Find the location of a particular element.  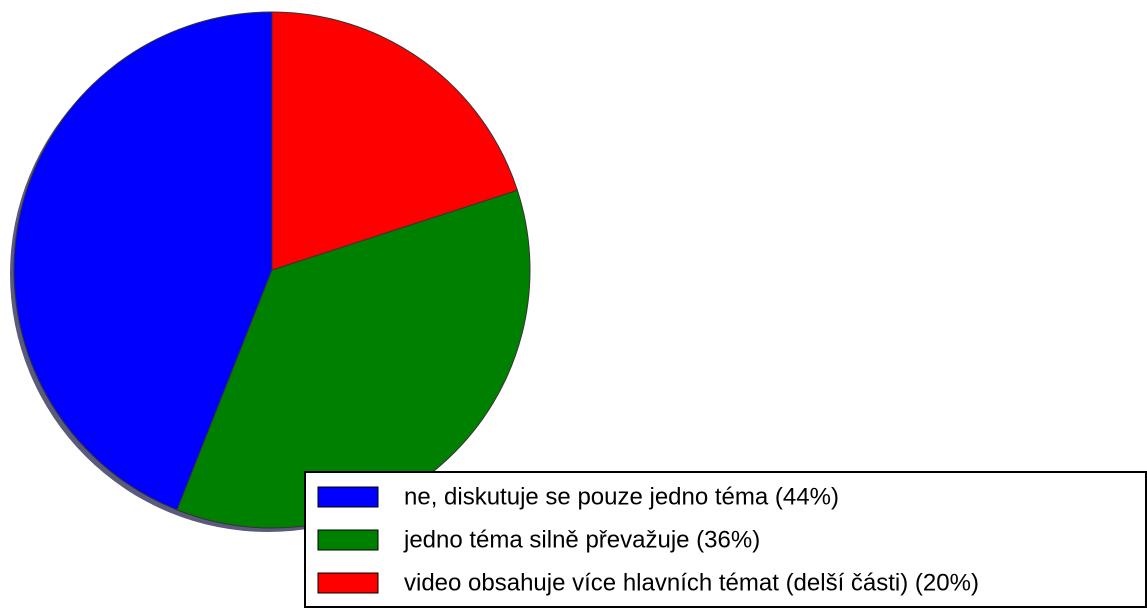

pie-slice is located at coordinates (395, 141).